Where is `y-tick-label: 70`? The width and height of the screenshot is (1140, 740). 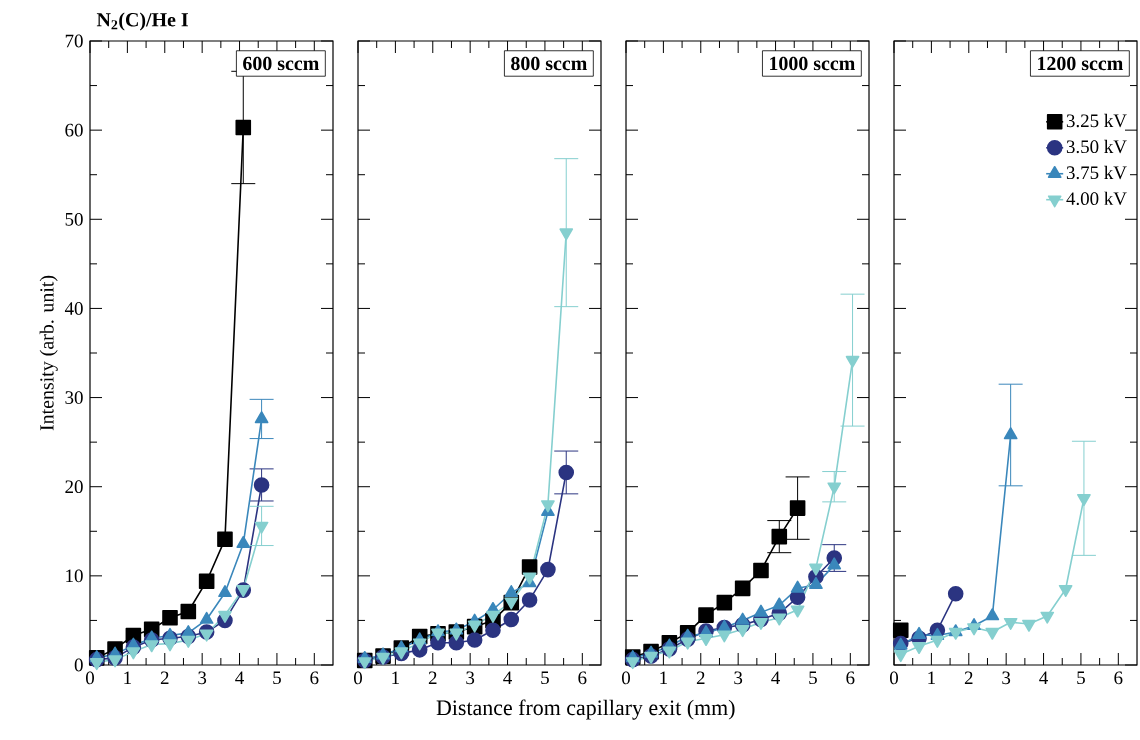 y-tick-label: 70 is located at coordinates (74, 41).